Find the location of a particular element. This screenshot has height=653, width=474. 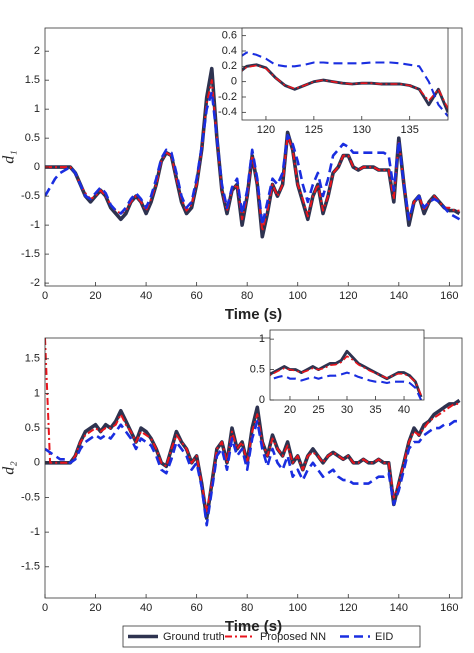

y-tick-label: 2 is located at coordinates (37, 51).